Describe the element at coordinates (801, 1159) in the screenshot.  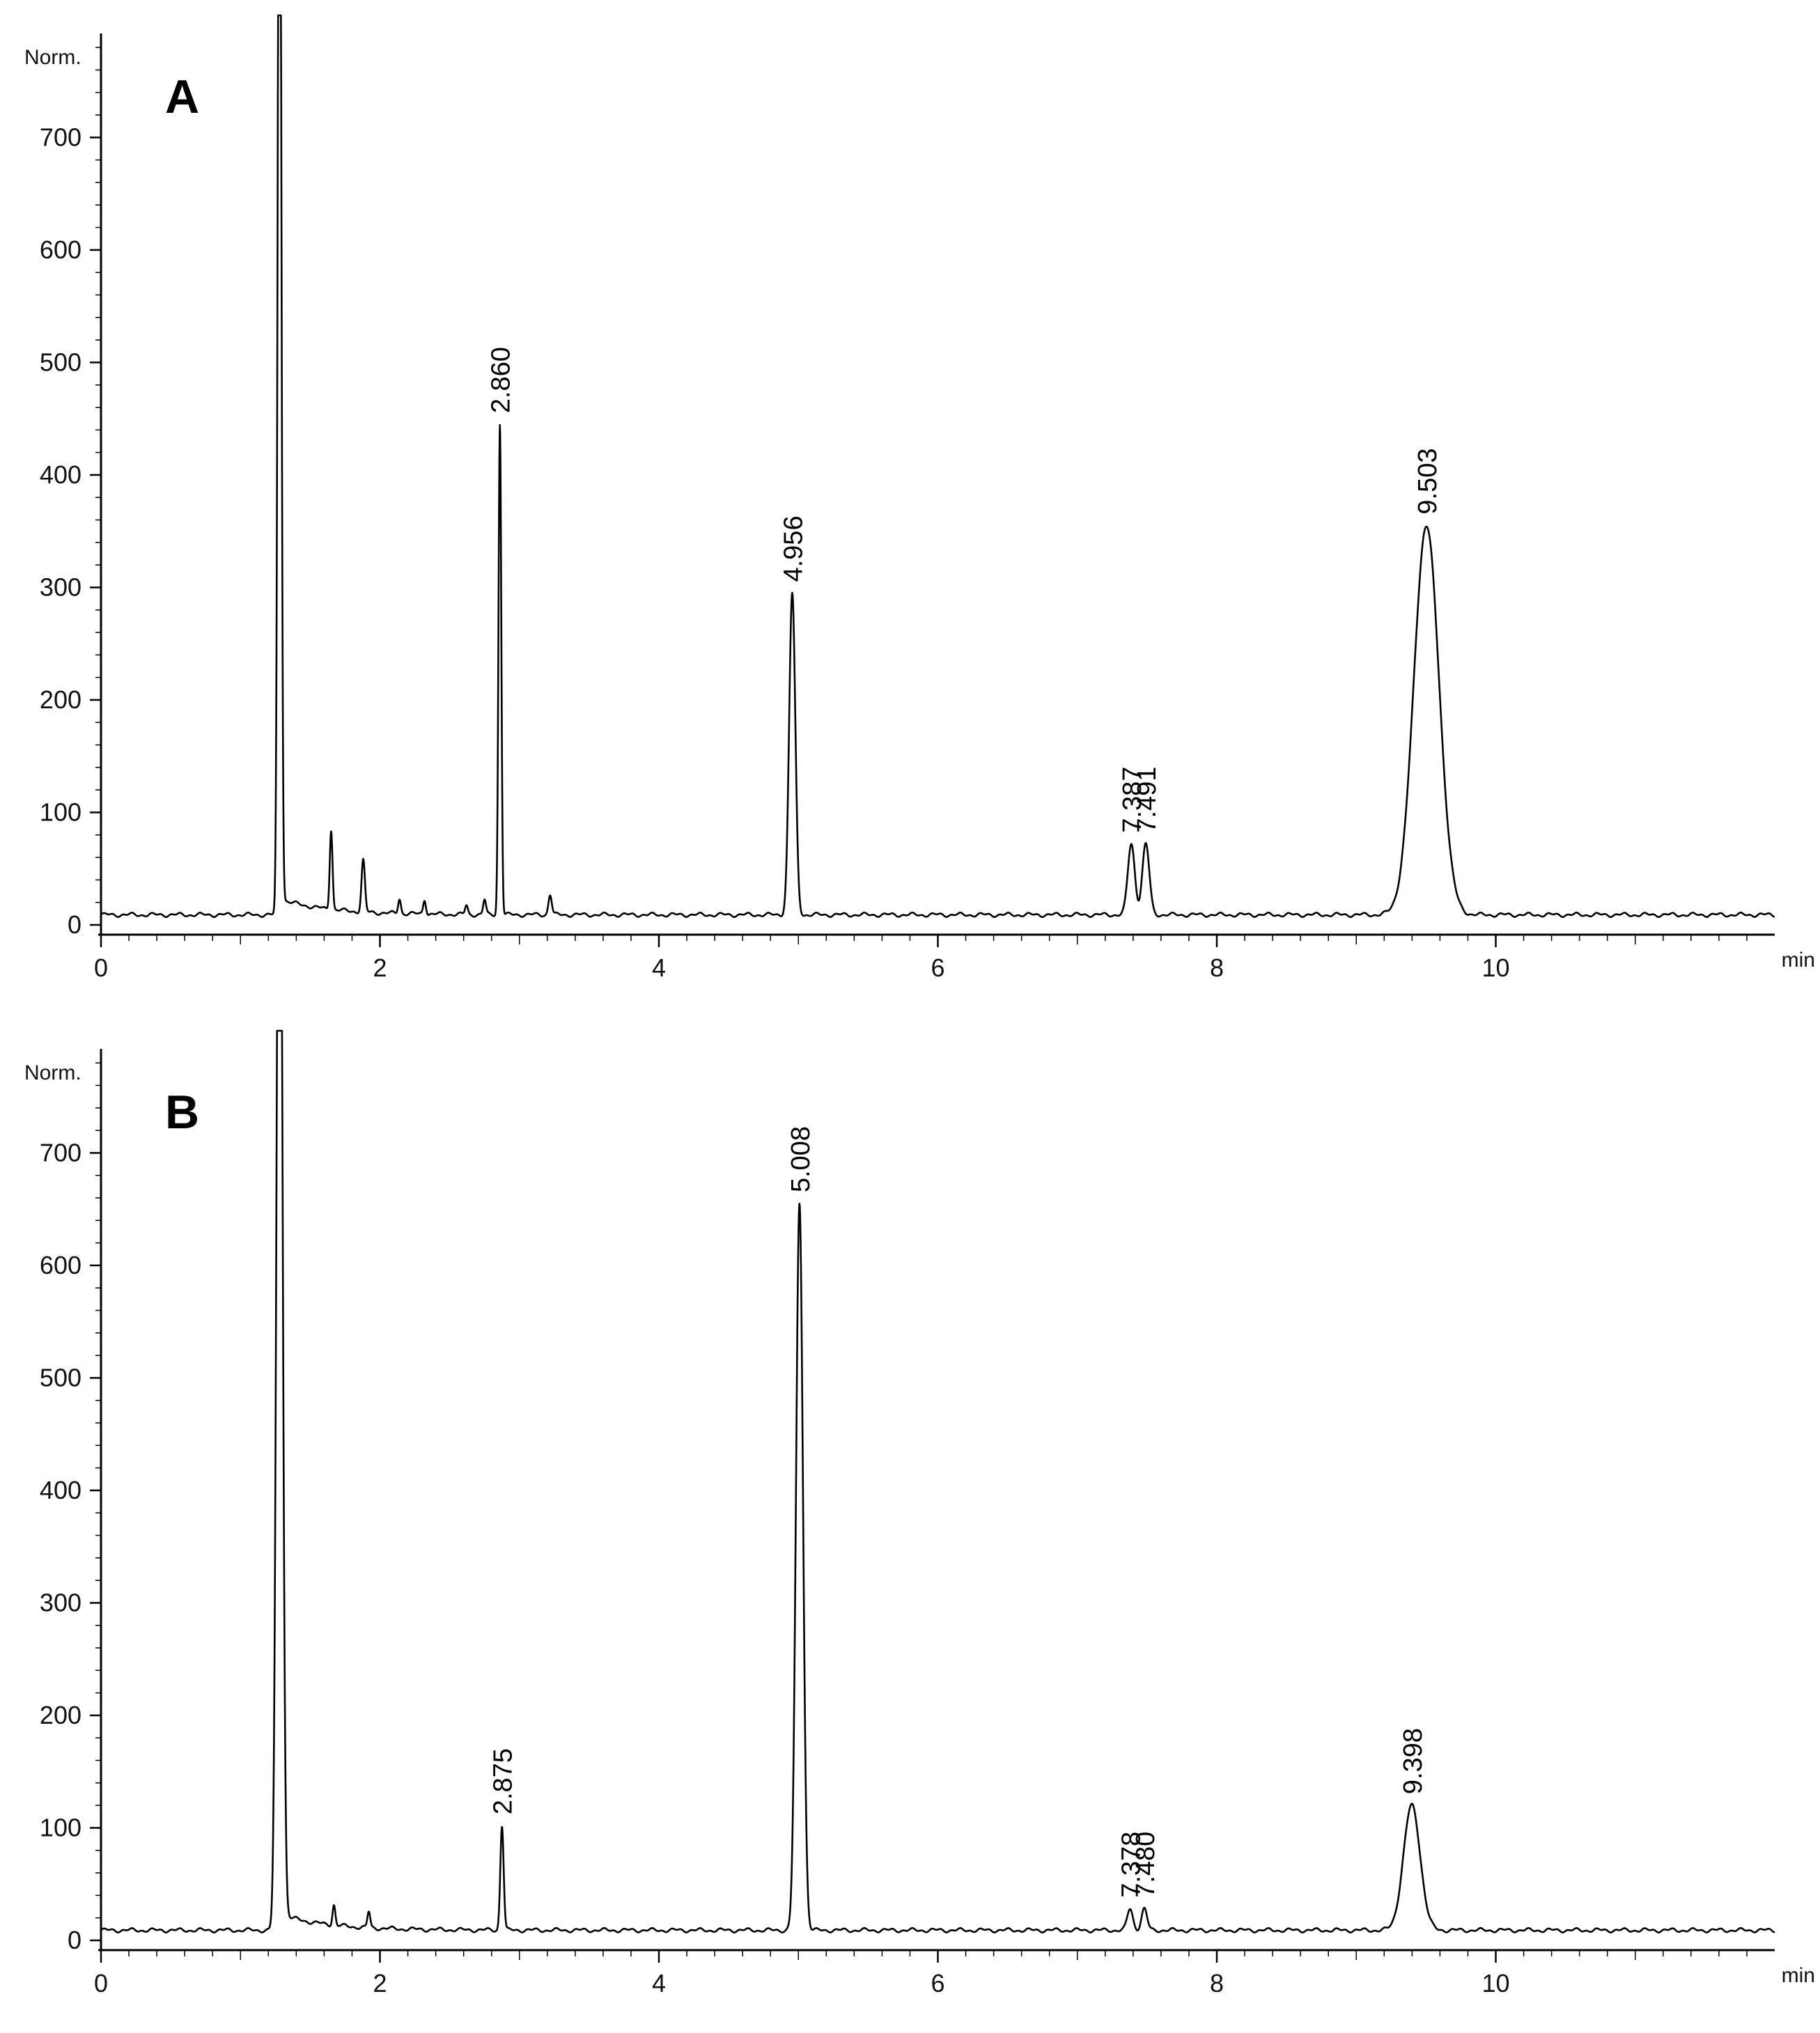
I see `peak-retention-label: 5.008` at that location.